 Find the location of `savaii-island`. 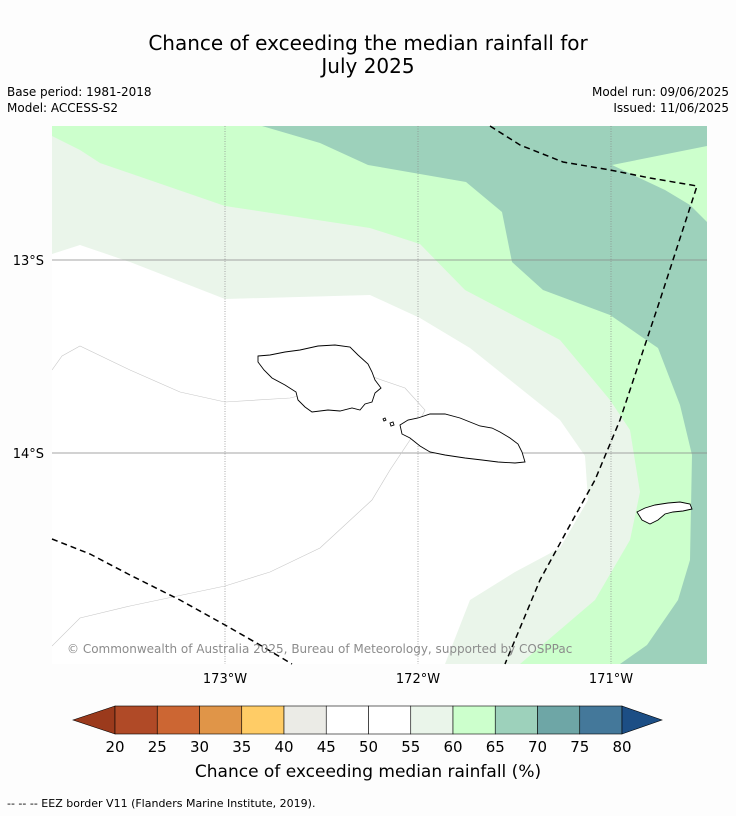

savaii-island is located at coordinates (319, 378).